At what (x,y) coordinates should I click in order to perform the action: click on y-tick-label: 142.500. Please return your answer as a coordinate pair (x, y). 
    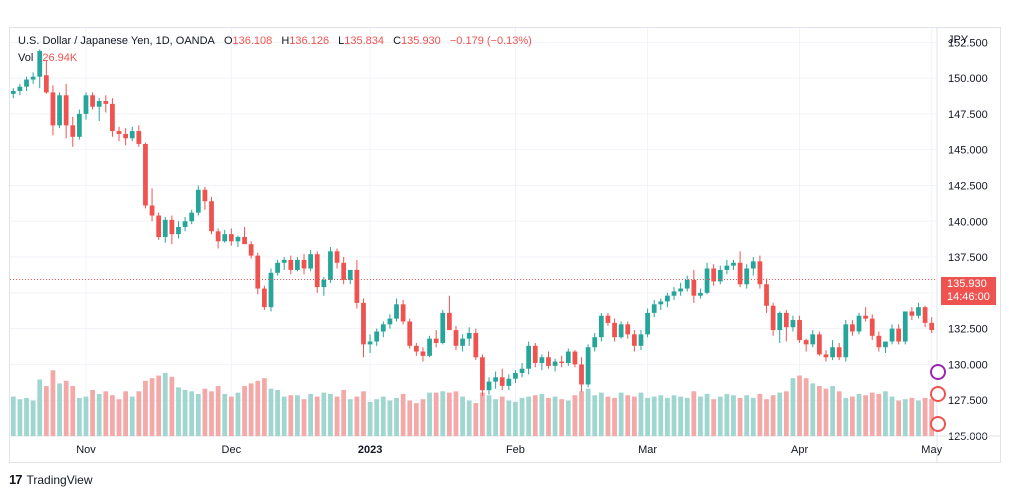
    Looking at the image, I should click on (968, 186).